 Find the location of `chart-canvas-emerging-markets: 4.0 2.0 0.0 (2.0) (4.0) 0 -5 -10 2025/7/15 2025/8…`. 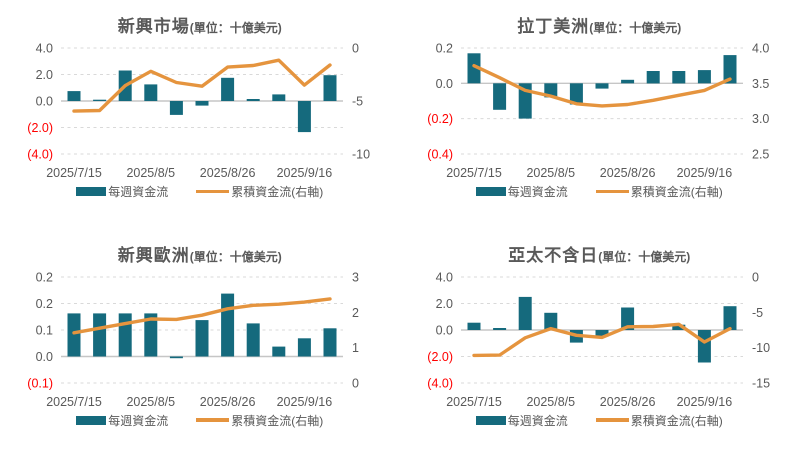

chart-canvas-emerging-markets: 4.0 2.0 0.0 (2.0) (4.0) 0 -5 -10 2025/7/15 2025/8… is located at coordinates (199, 111).